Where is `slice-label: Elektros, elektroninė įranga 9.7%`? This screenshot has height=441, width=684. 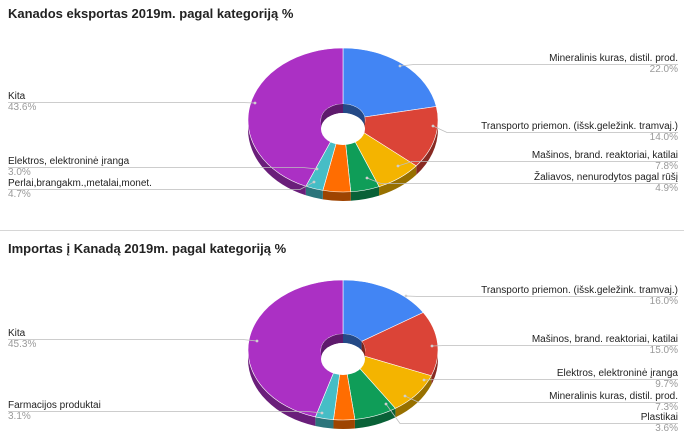 slice-label: Elektros, elektroninė įranga 9.7% is located at coordinates (617, 379).